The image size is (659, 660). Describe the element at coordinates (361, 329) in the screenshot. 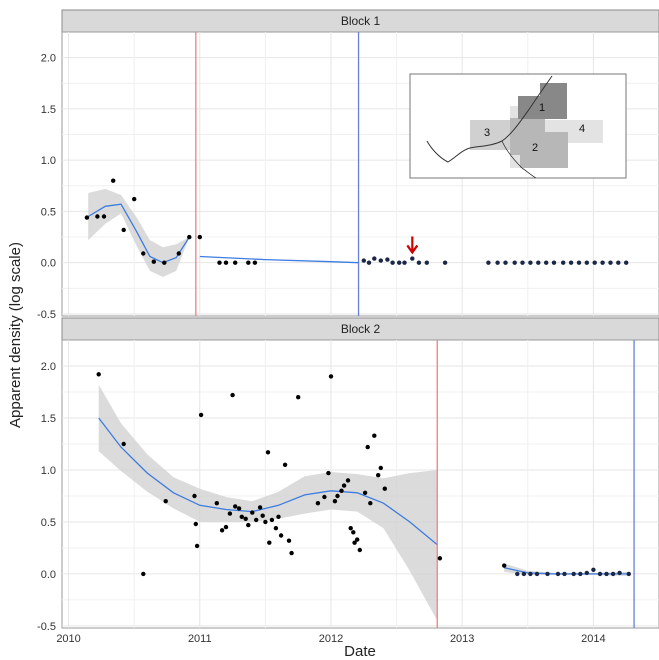

I see `facet-title: Block 2` at that location.